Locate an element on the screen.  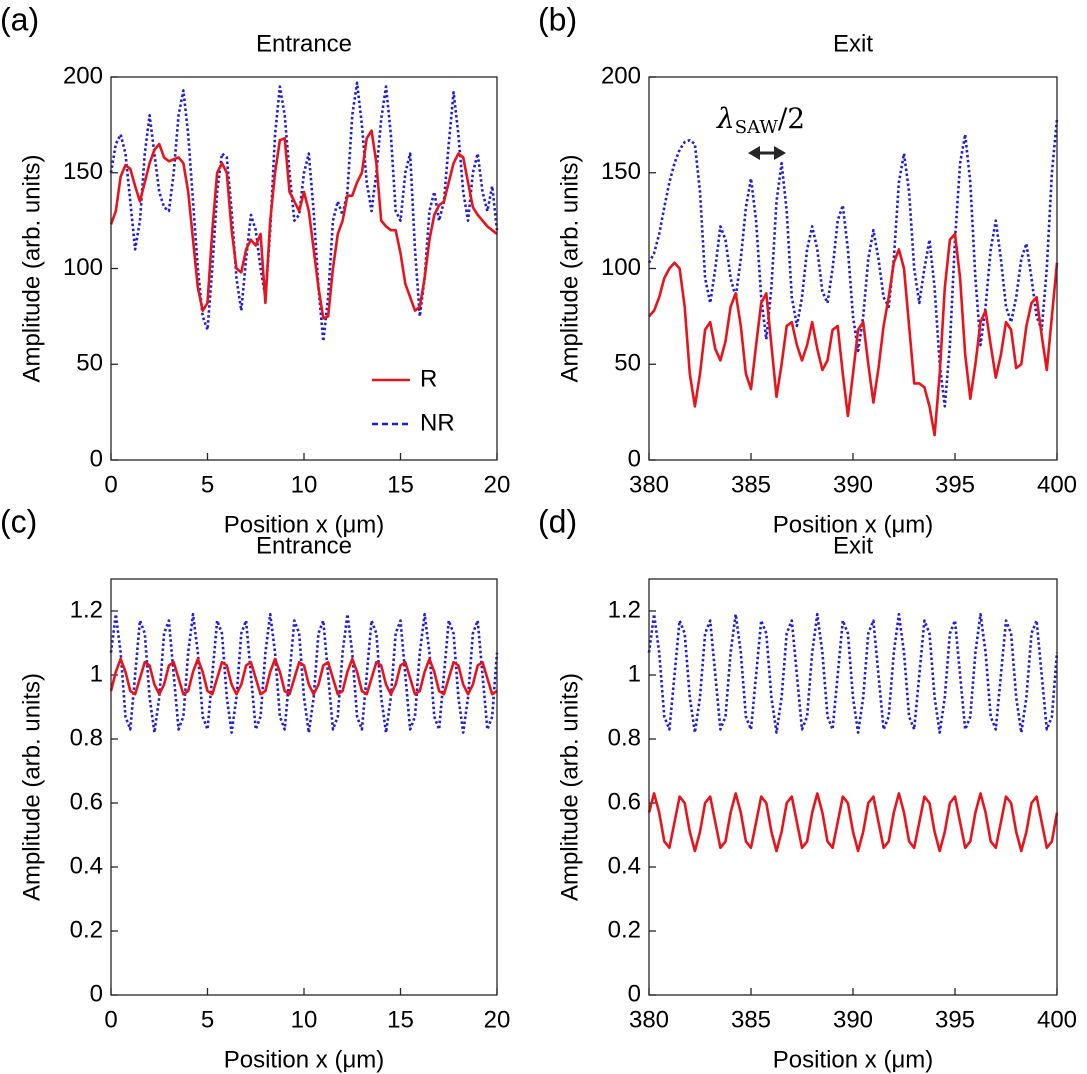
annotation-part: λ is located at coordinates (725, 118).